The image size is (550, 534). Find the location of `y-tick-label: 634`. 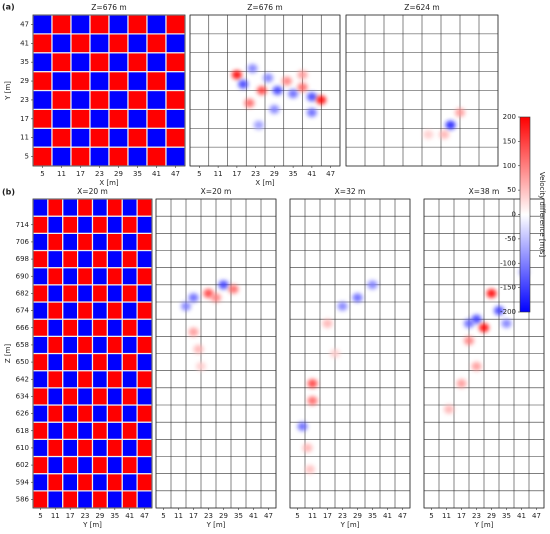

y-tick-label: 634 is located at coordinates (23, 396).